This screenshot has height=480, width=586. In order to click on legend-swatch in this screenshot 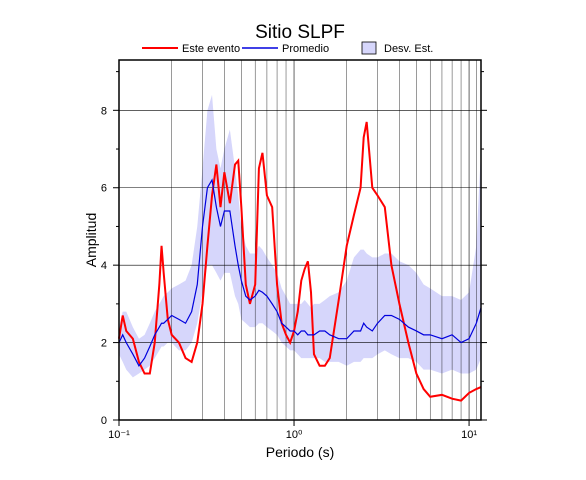, I will do `click(369, 48)`.